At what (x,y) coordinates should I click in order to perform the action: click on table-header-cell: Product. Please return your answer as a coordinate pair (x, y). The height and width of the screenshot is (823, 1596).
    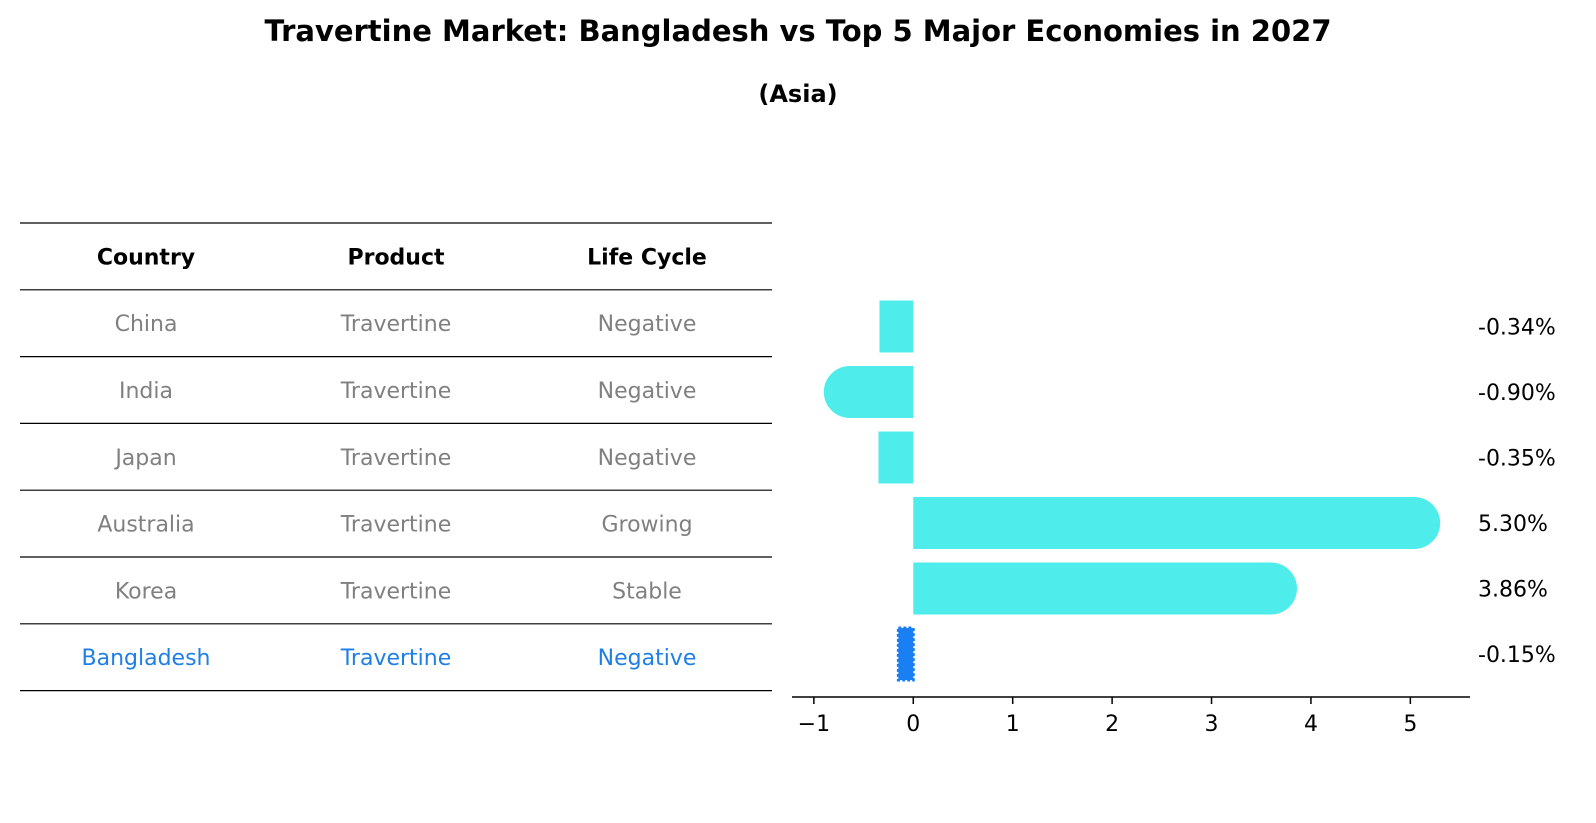
    Looking at the image, I should click on (396, 257).